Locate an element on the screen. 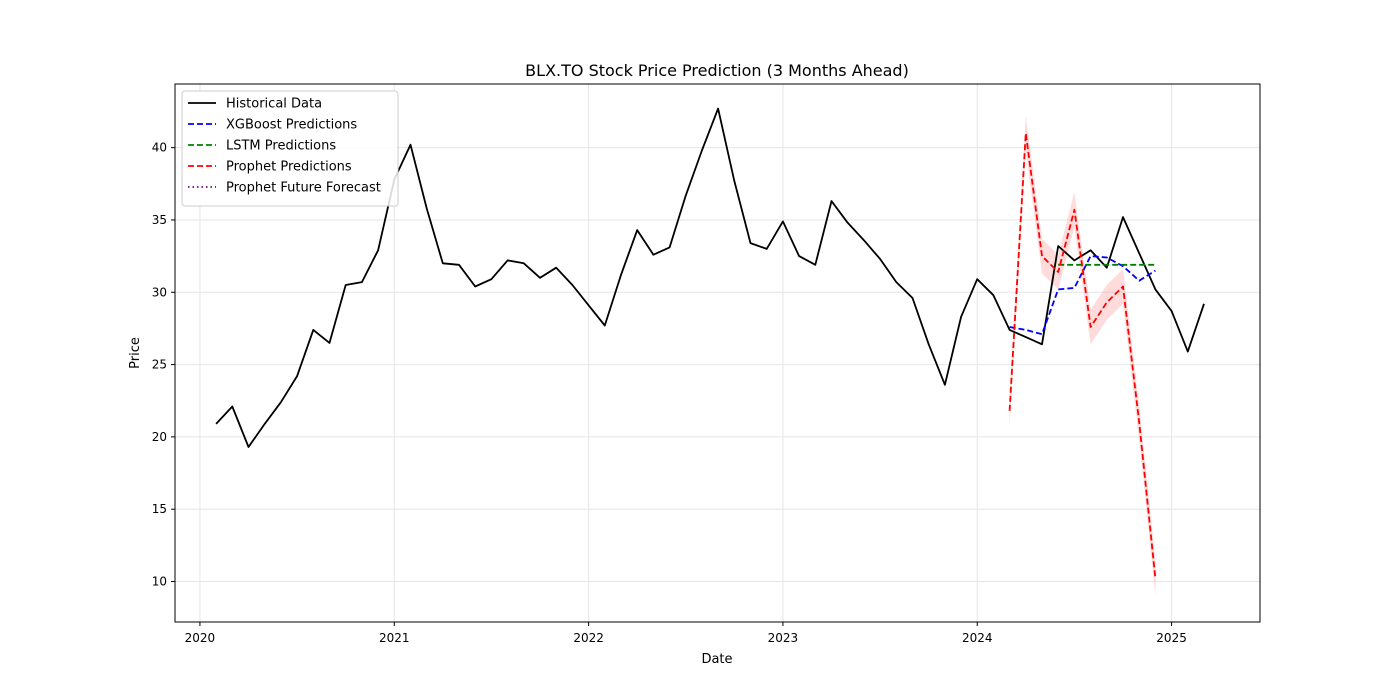 This screenshot has height=700, width=1400. x-tick-label: 2024 is located at coordinates (977, 638).